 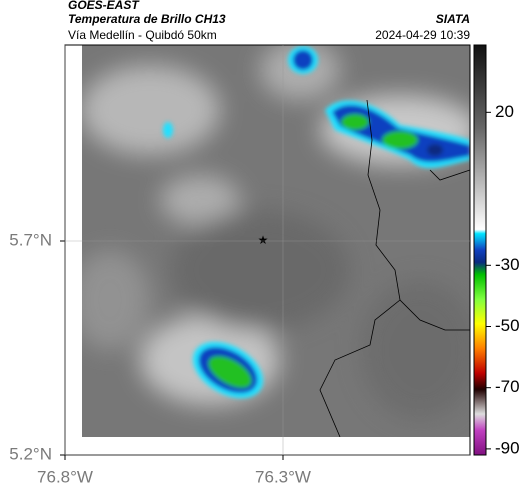 I want to click on colorbar-label: -30, so click(x=507, y=264).